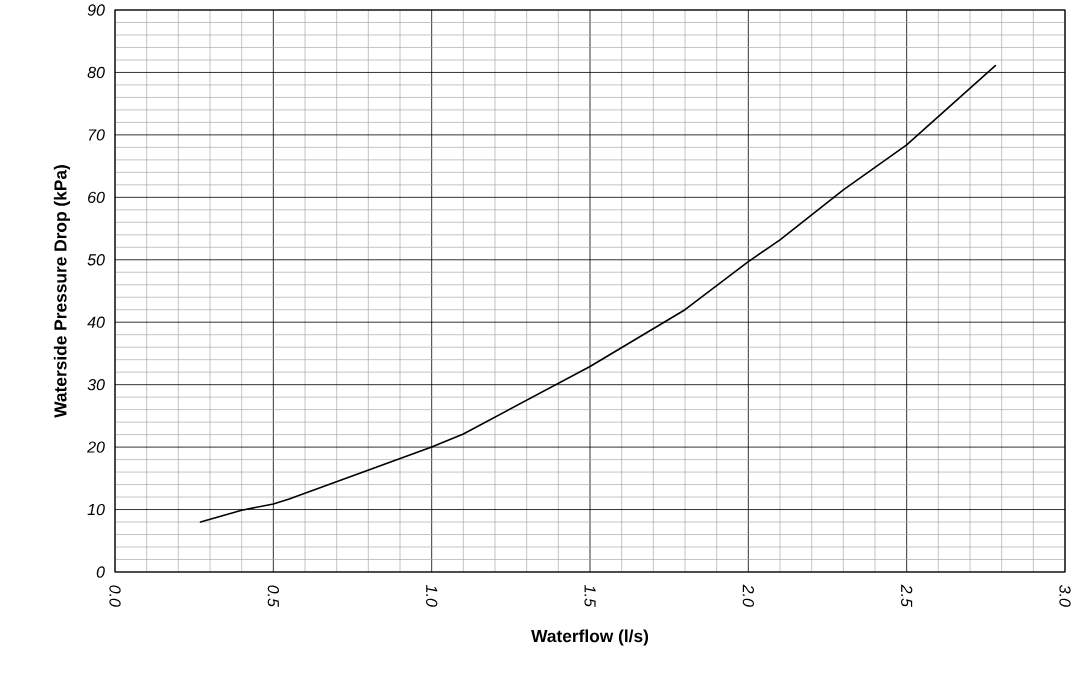 Image resolution: width=1074 pixels, height=685 pixels. Describe the element at coordinates (96, 509) in the screenshot. I see `y-tick-label: 10` at that location.